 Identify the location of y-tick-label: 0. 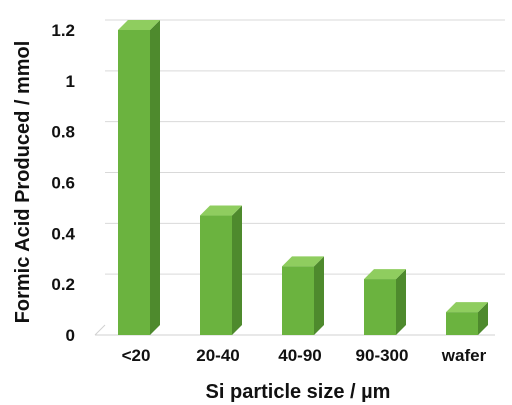
(70, 335).